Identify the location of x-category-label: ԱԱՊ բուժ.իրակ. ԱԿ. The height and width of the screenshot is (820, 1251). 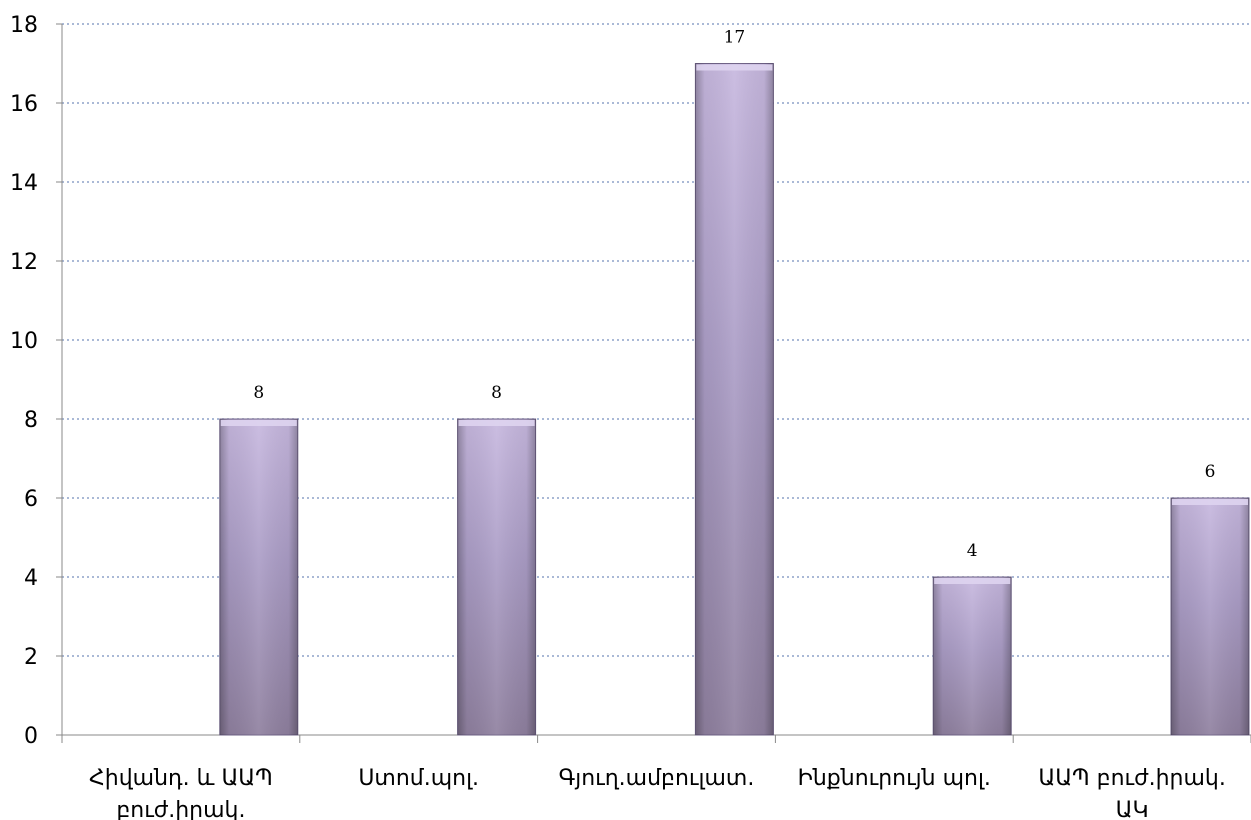
(1131, 793).